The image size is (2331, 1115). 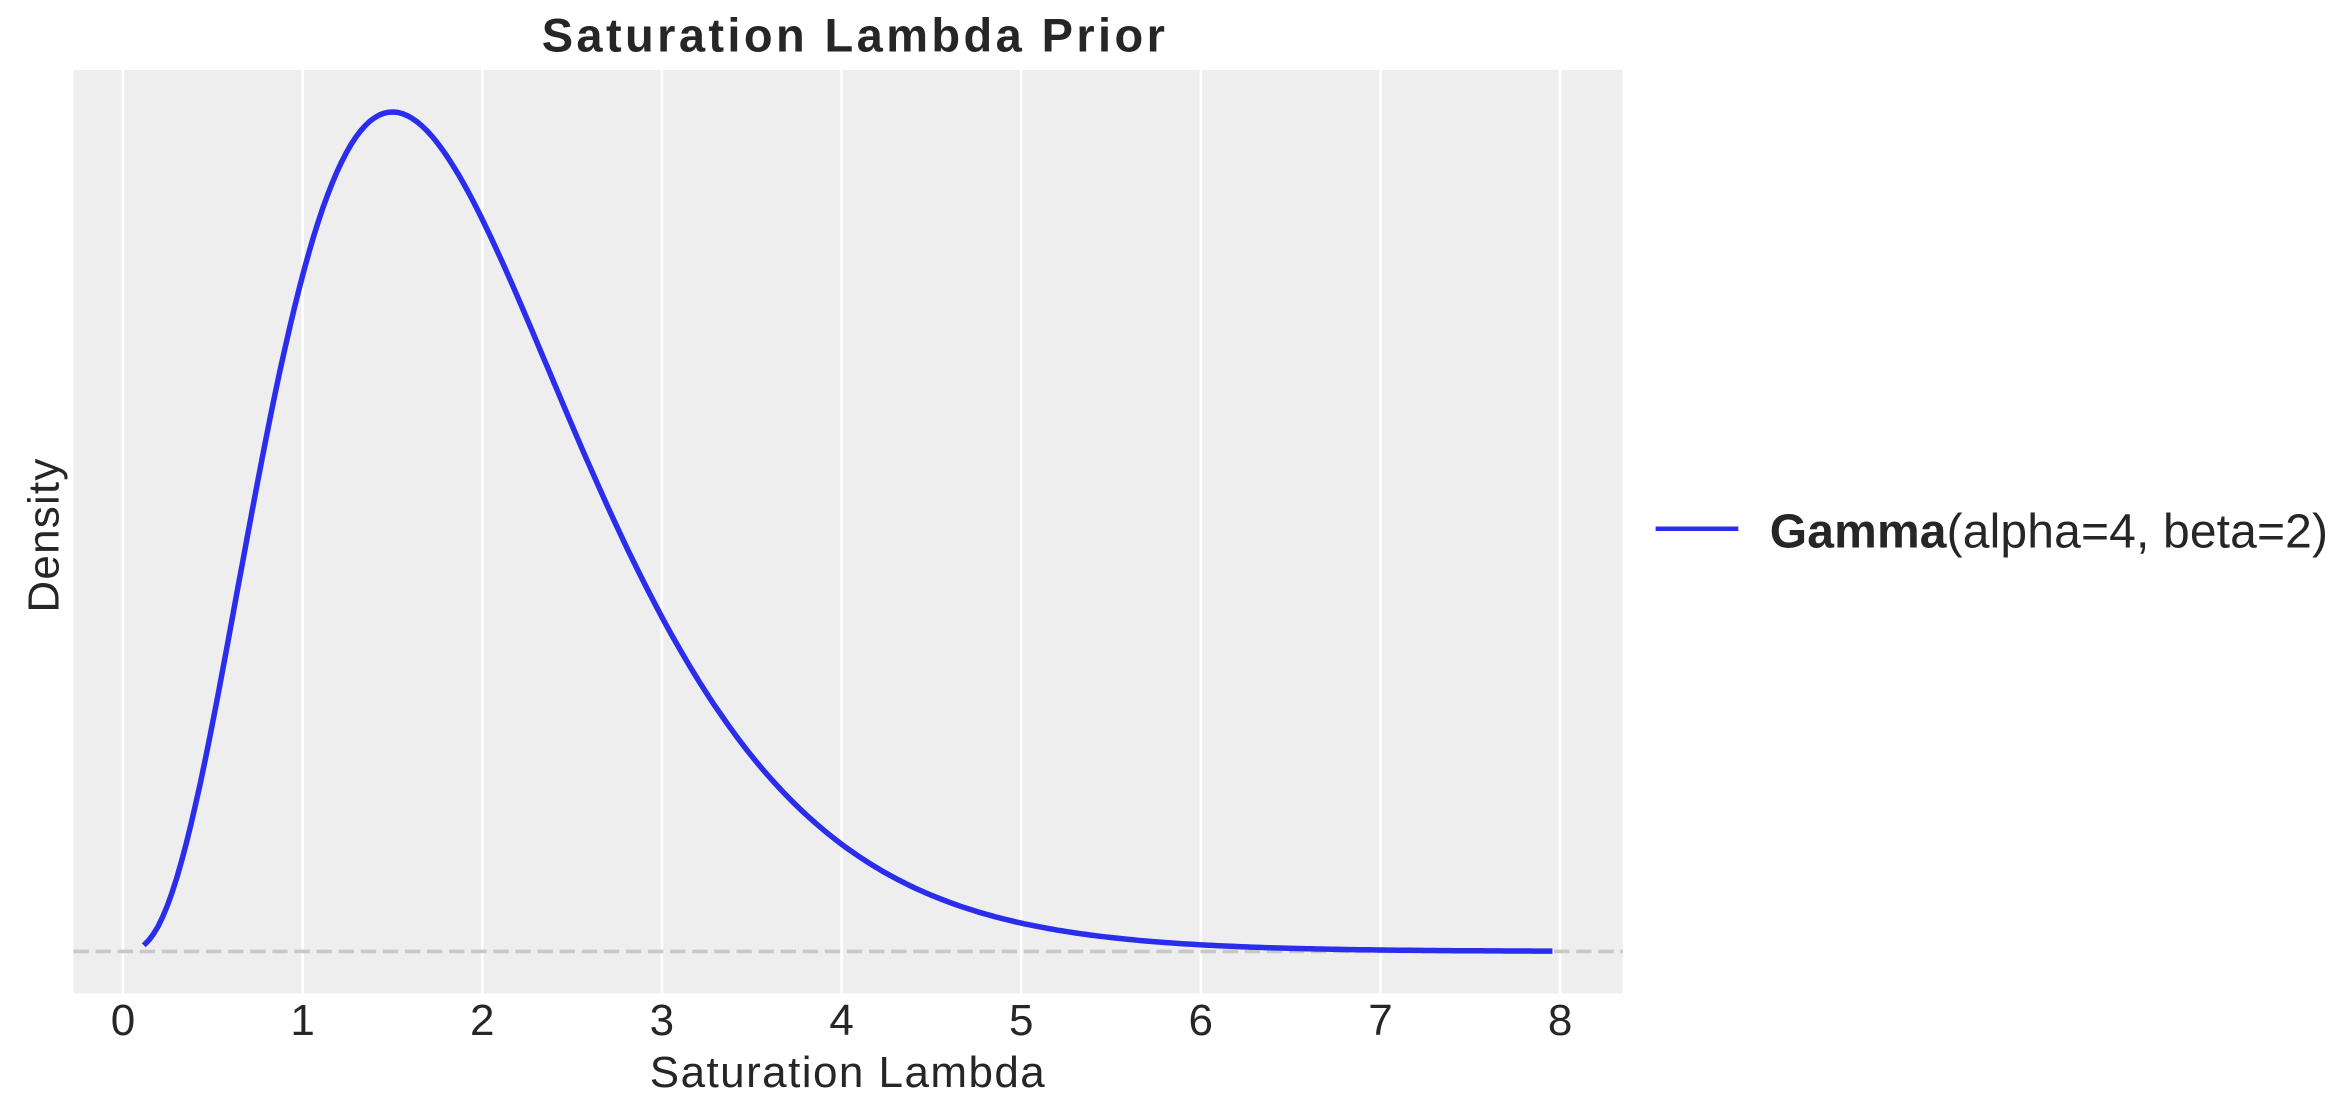 I want to click on svg-text: 4, so click(x=841, y=1020).